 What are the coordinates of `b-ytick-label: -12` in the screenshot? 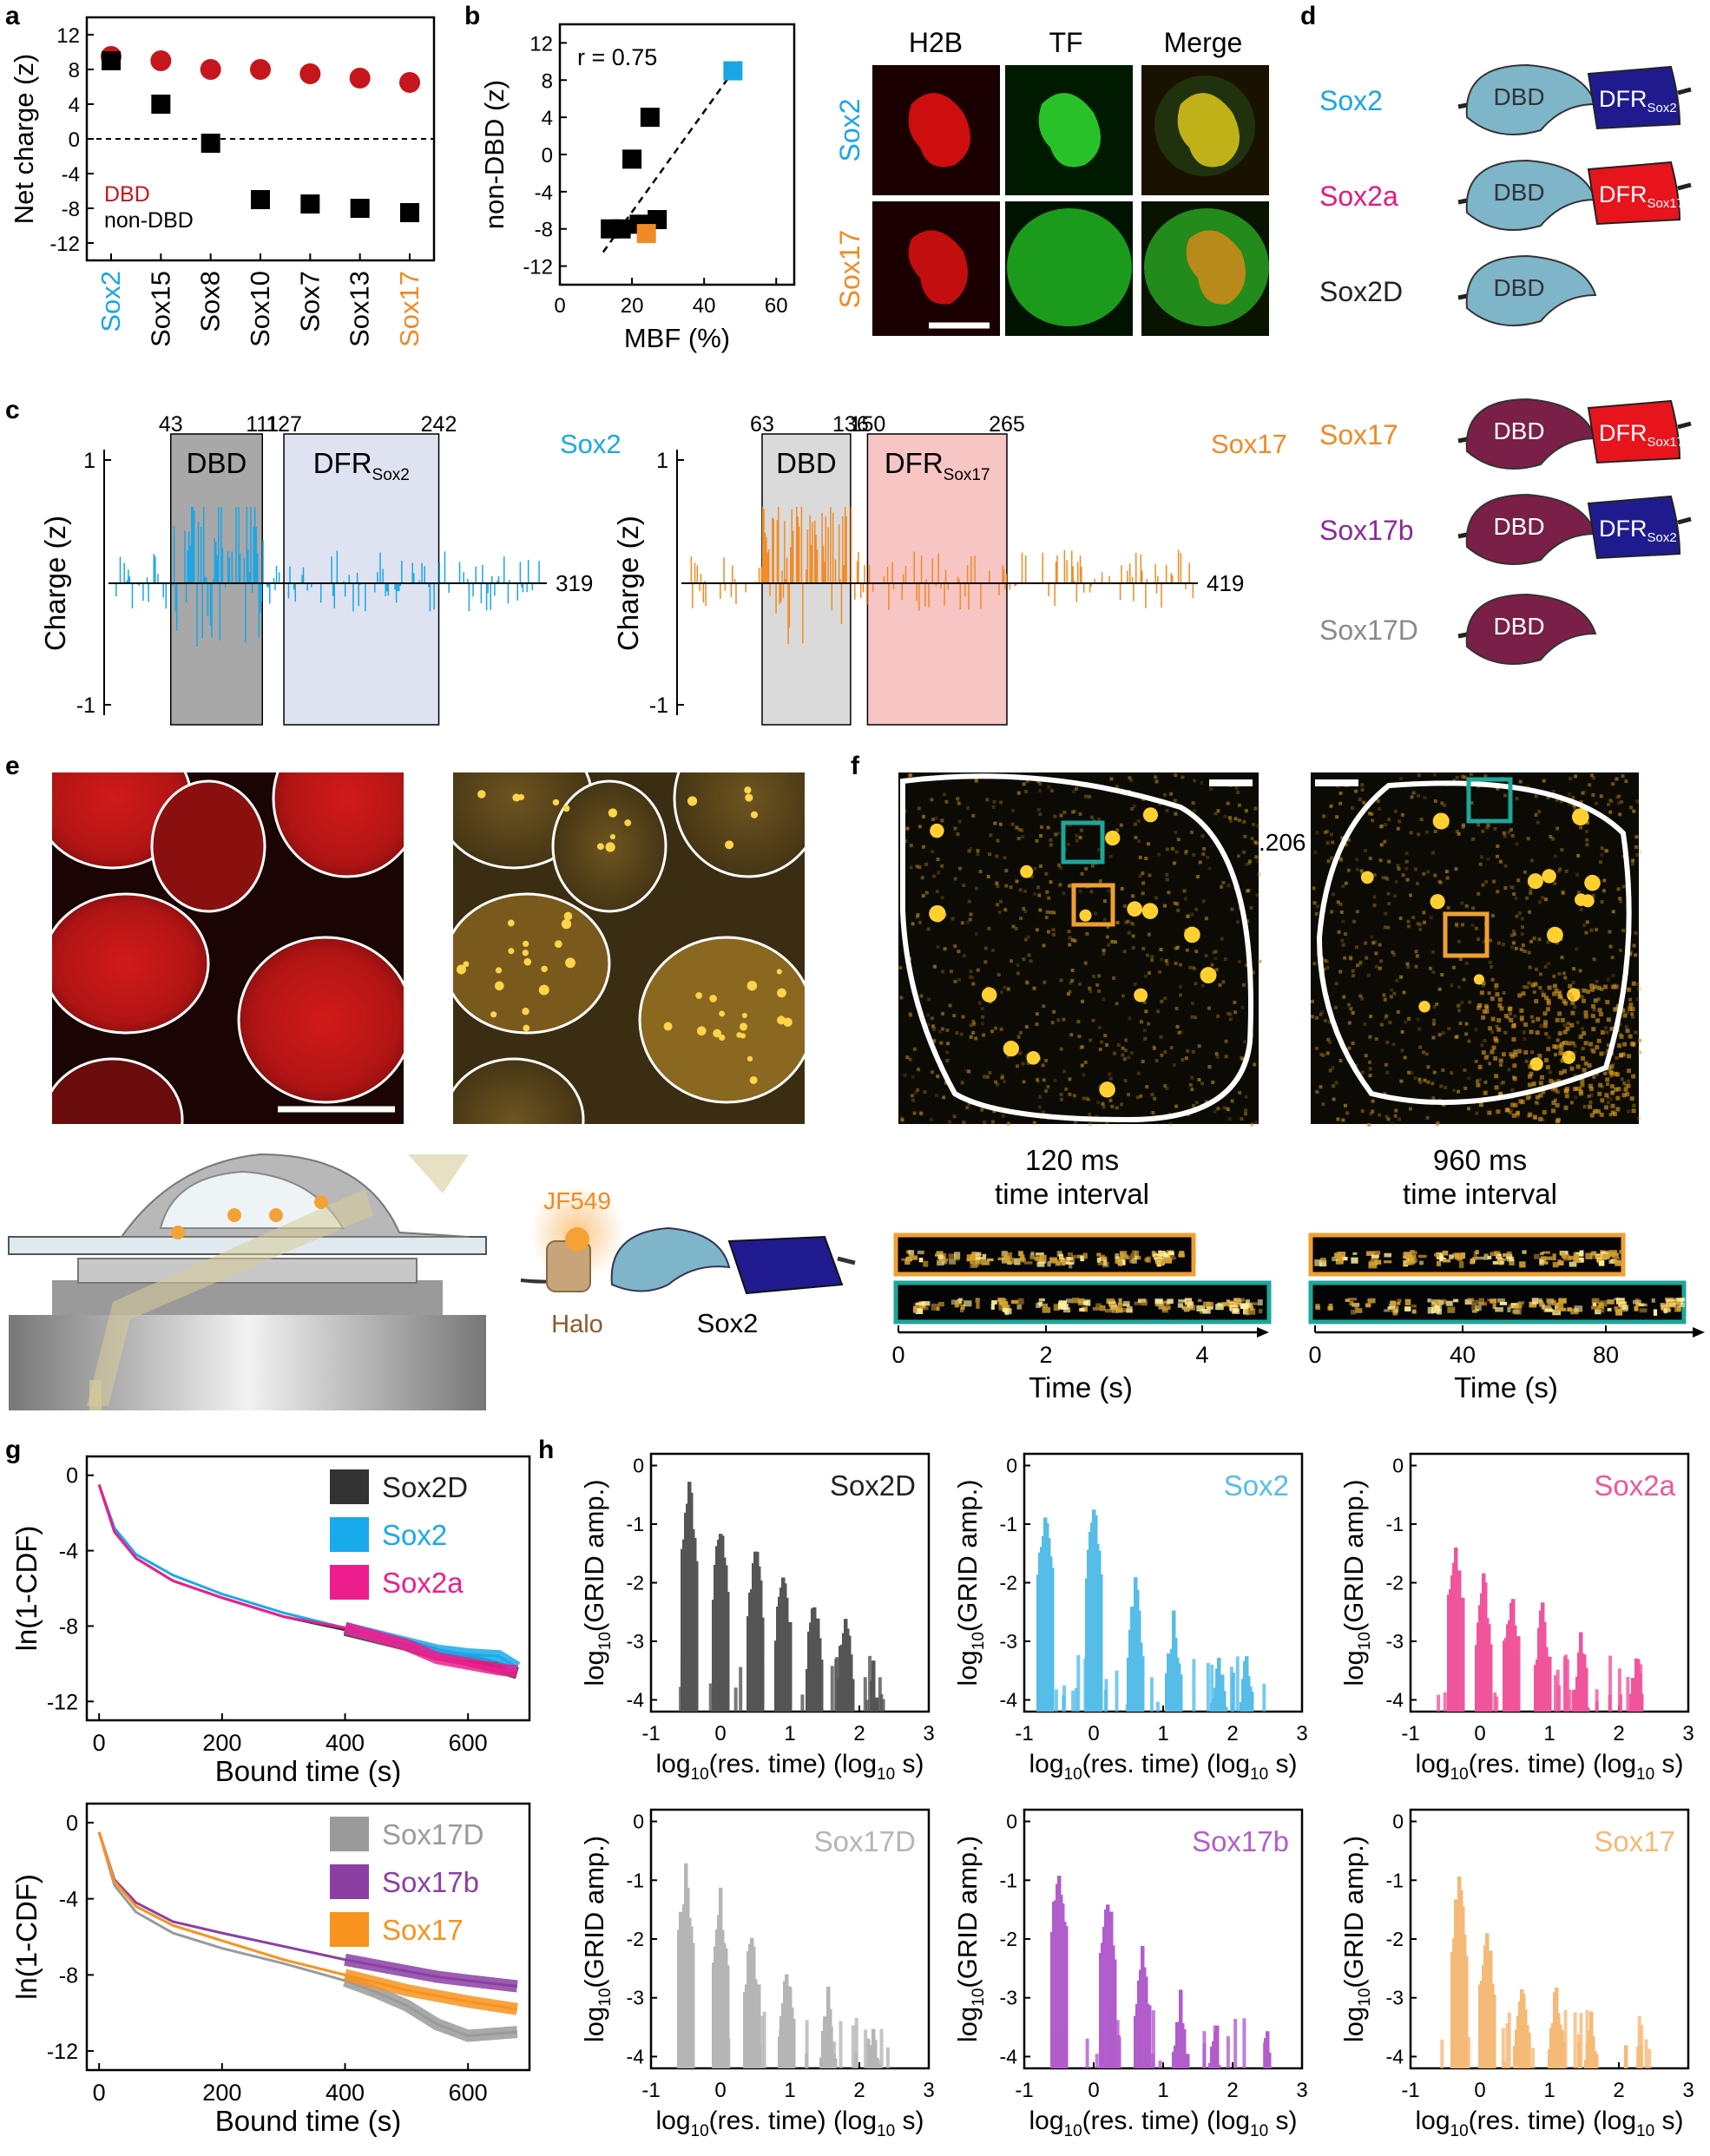 It's located at (538, 267).